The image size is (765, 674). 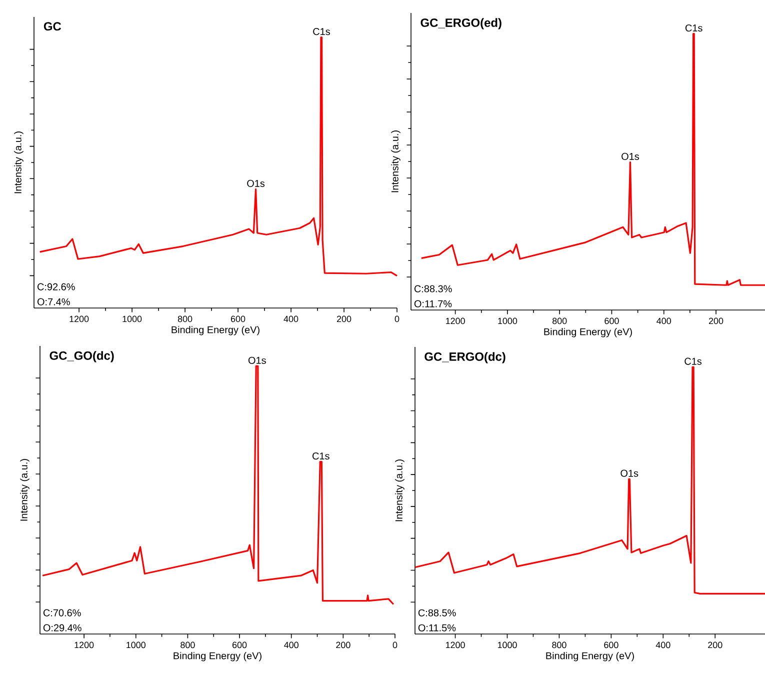 I want to click on annotation: O:7.4%, so click(x=53, y=302).